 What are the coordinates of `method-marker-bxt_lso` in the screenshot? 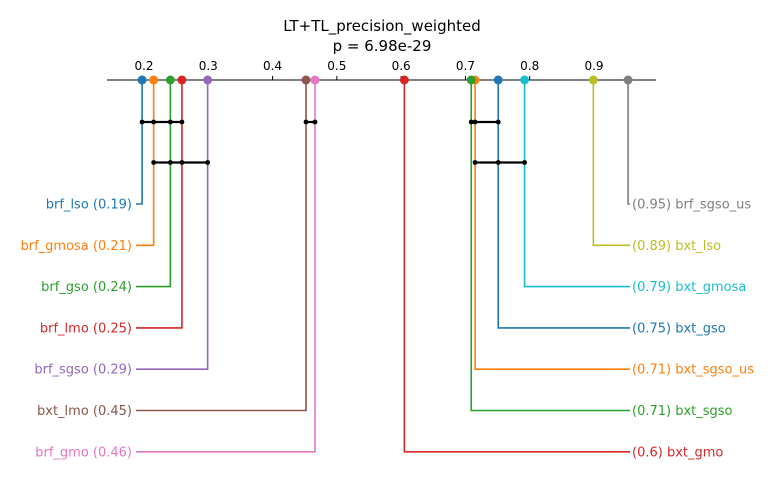 It's located at (593, 80).